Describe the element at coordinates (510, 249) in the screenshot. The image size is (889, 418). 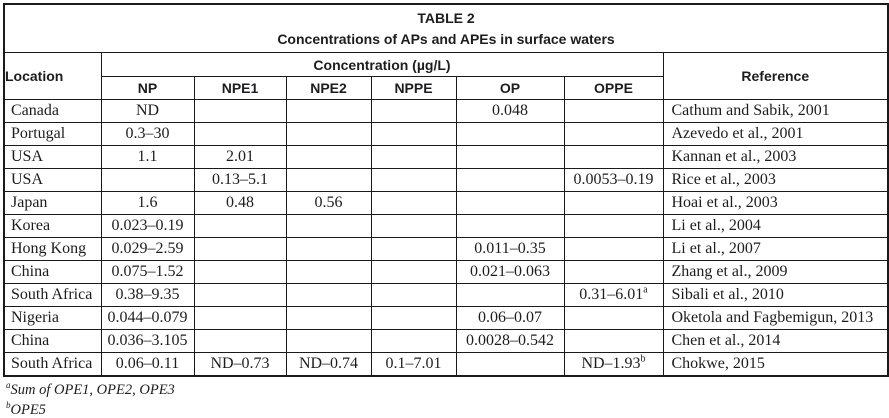
I see `op-cell: 0.011–0.35` at that location.